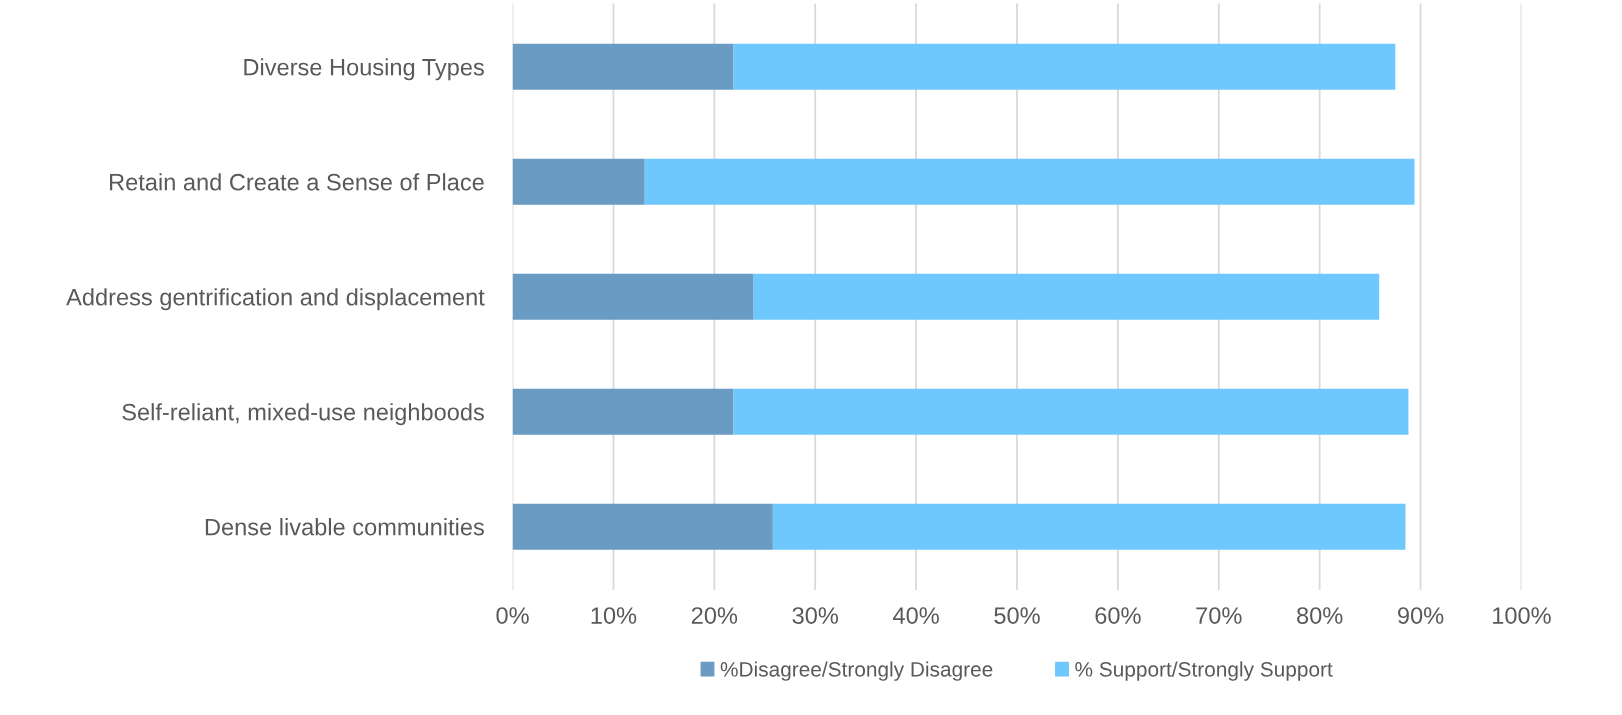 The width and height of the screenshot is (1622, 715). Describe the element at coordinates (614, 615) in the screenshot. I see `x-tick-label: 10%` at that location.